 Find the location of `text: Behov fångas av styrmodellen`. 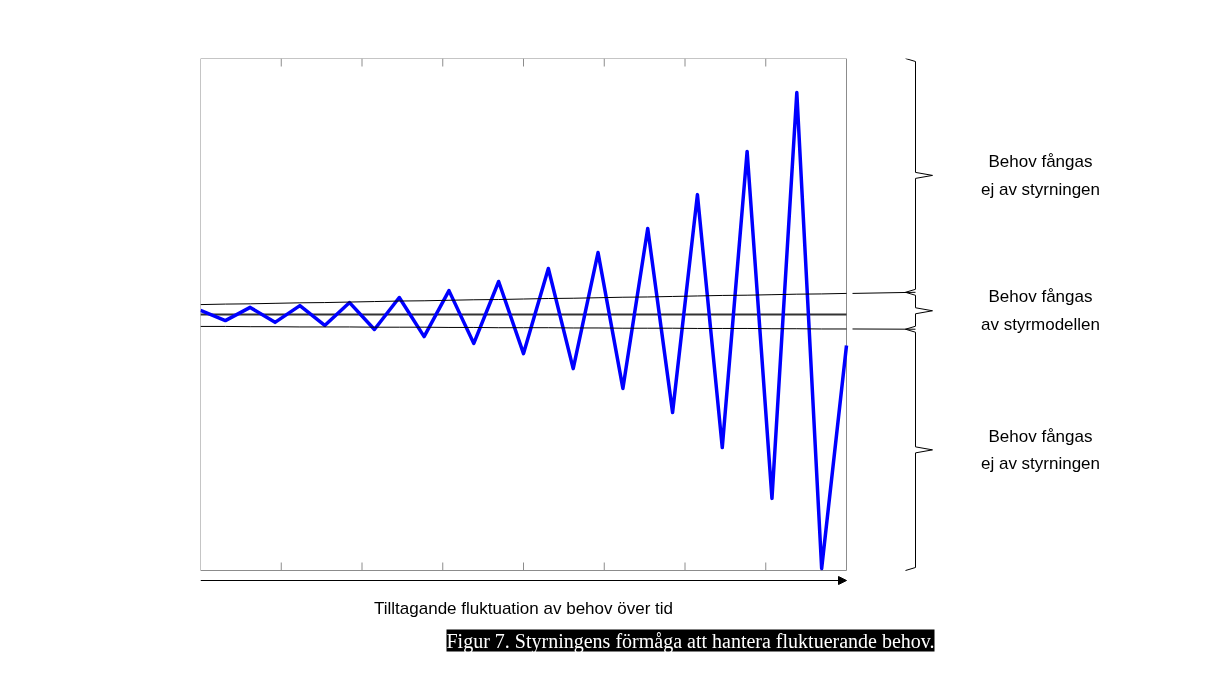

text: Behov fångas av styrmodellen is located at coordinates (1040, 311).